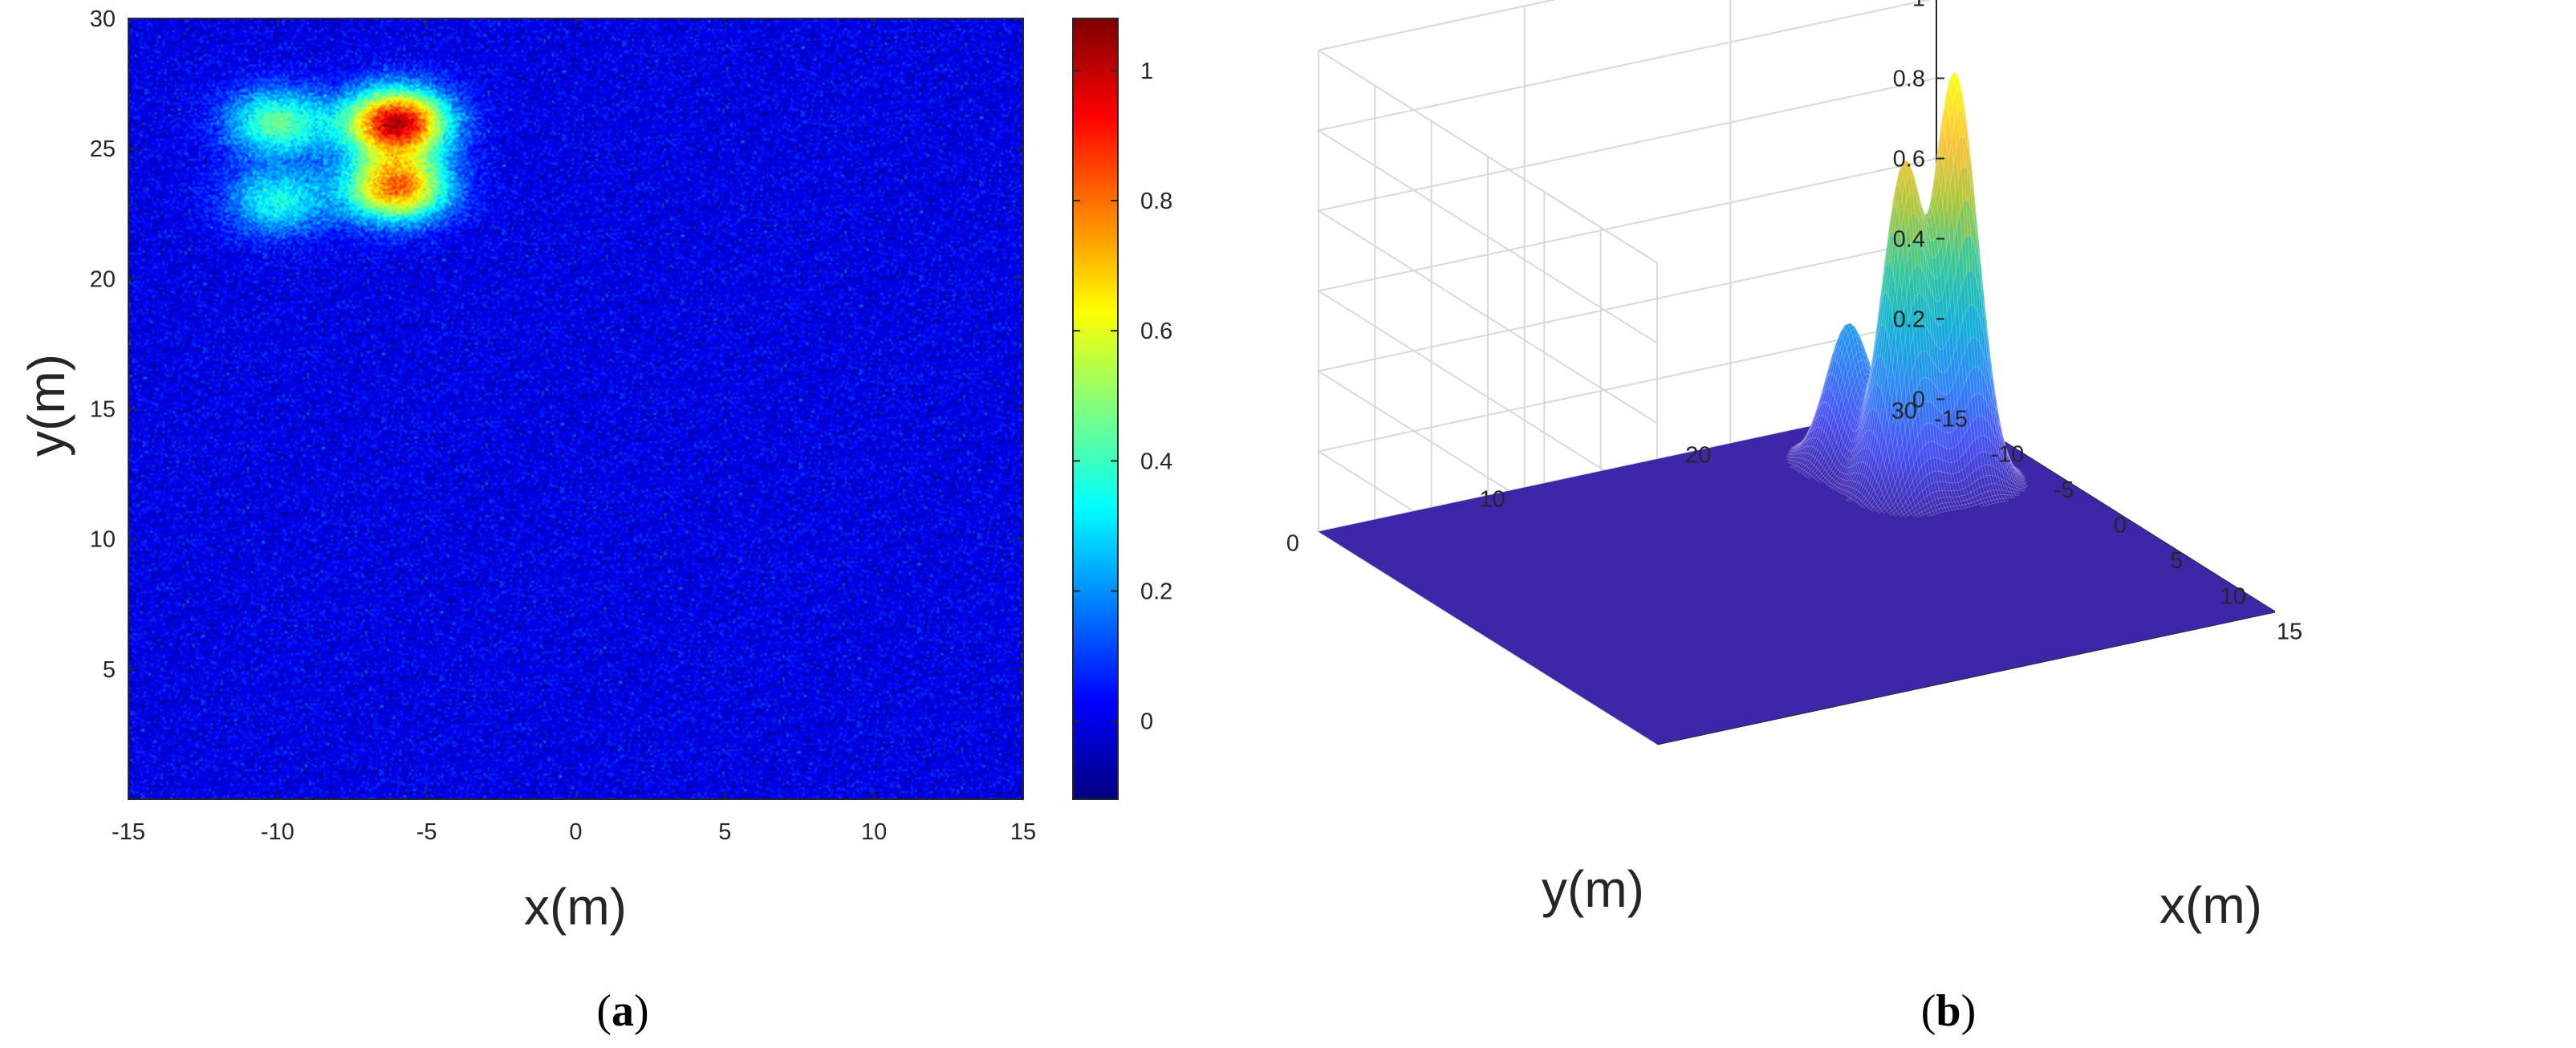 This screenshot has width=2576, height=1048. I want to click on heatmap-x-axis-label: x(m), so click(576, 907).